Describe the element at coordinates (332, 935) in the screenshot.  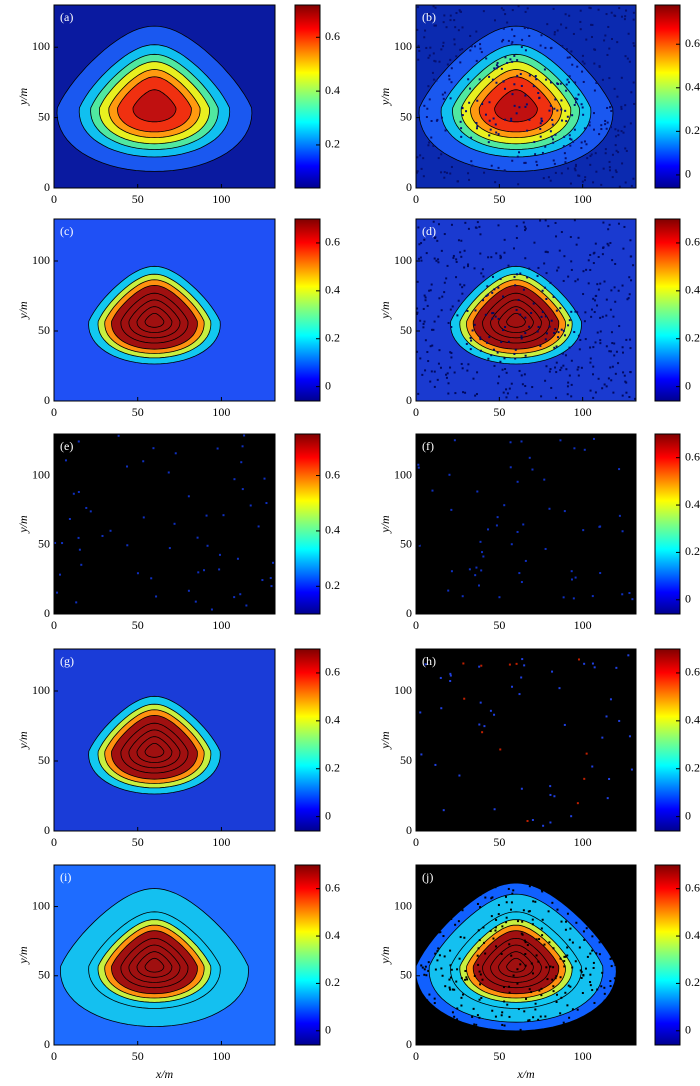
I see `colorbar-tick-label: 0.4` at that location.